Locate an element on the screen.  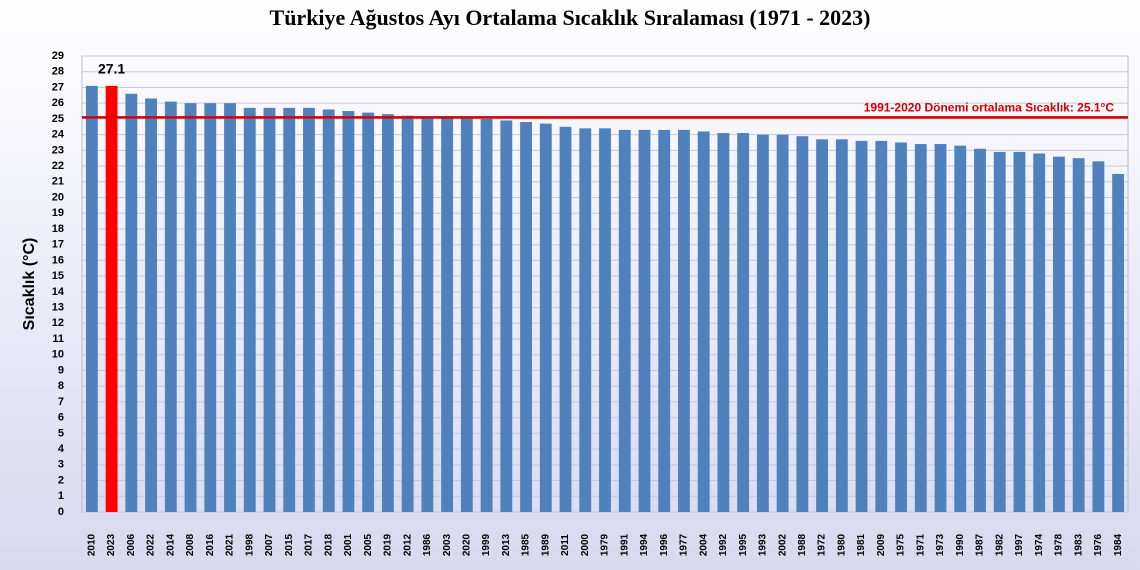
y-axis-label: Sıcaklık (°C) is located at coordinates (29, 284).